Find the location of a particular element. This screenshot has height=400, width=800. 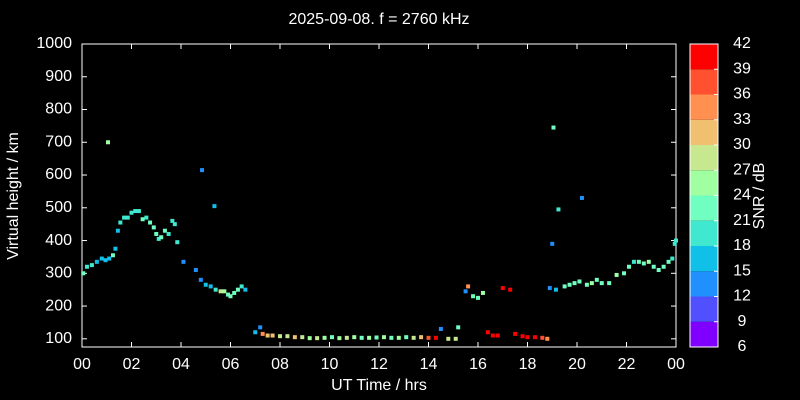

colorbar-tick-label: 6 is located at coordinates (742, 346).